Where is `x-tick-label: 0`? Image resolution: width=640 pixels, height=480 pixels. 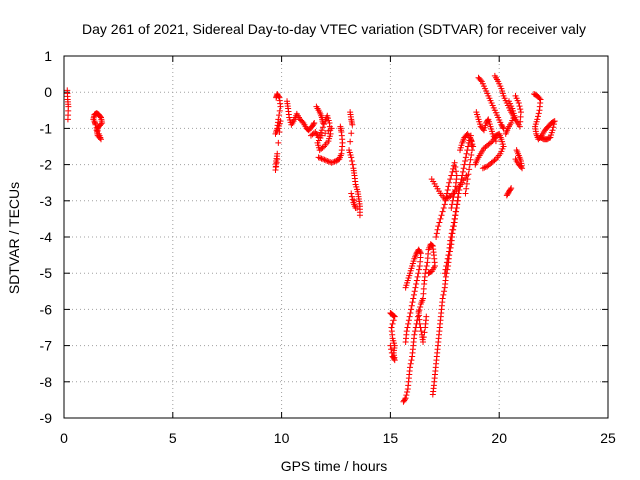 x-tick-label: 0 is located at coordinates (64, 438).